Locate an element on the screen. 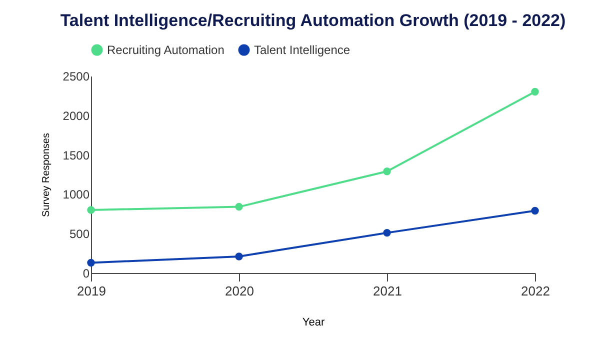  x-tick-label: 2019 is located at coordinates (91, 291).